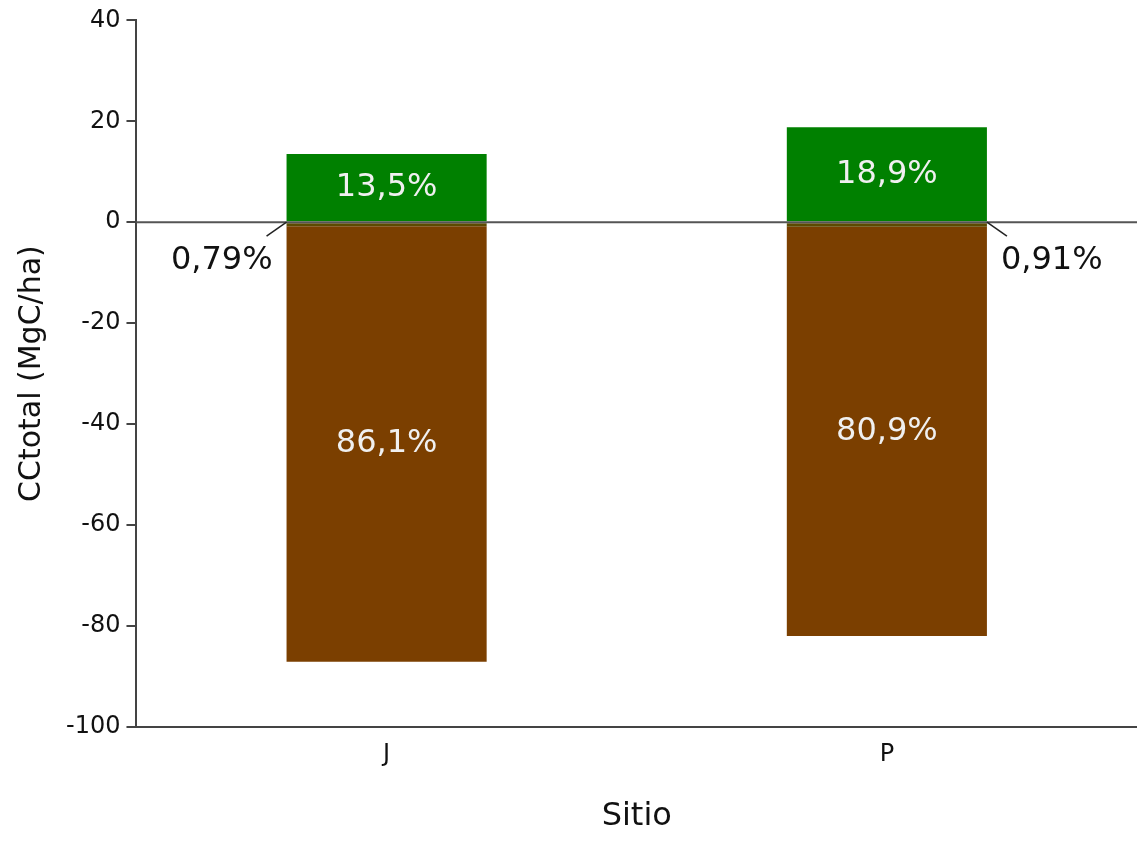  What do you see at coordinates (101, 321) in the screenshot?
I see `y-tick-label: -20` at bounding box center [101, 321].